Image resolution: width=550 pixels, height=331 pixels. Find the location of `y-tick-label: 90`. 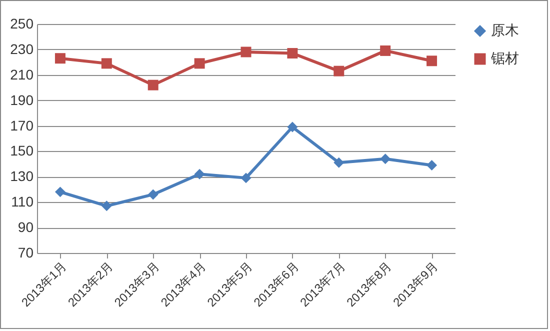

y-tick-label: 90 is located at coordinates (26, 227).